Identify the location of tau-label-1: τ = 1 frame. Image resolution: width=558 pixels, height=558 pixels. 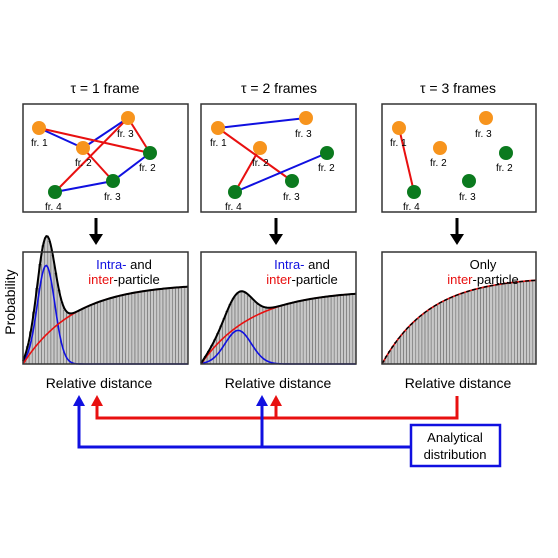
(105, 88).